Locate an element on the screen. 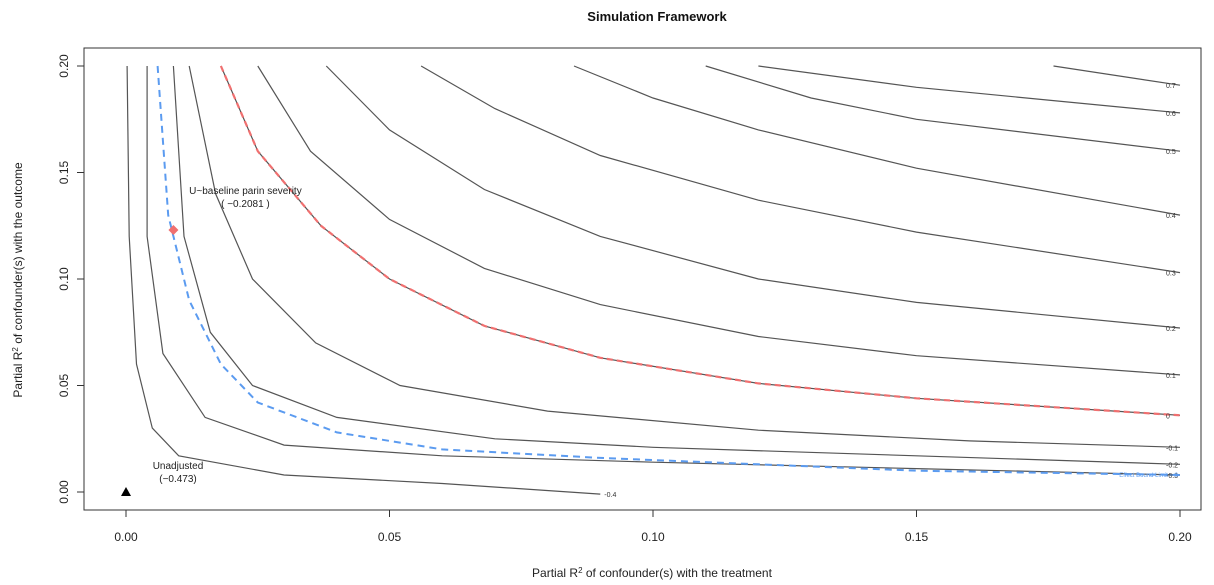 This screenshot has width=1214, height=585. unadjusted-marker is located at coordinates (126, 491).